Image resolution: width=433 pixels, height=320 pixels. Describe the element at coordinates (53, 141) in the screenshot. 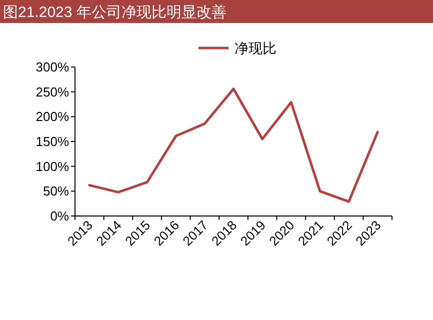

I see `y-tick-label: 150%` at that location.